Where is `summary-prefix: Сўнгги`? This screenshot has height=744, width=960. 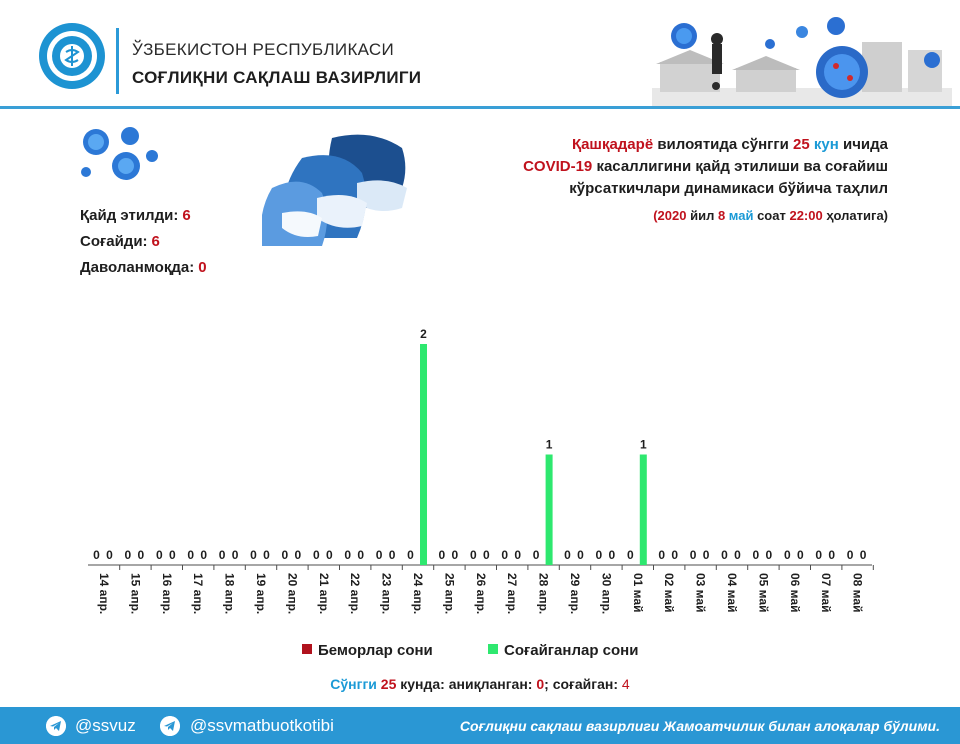 summary-prefix: Сўнгги is located at coordinates (355, 684).